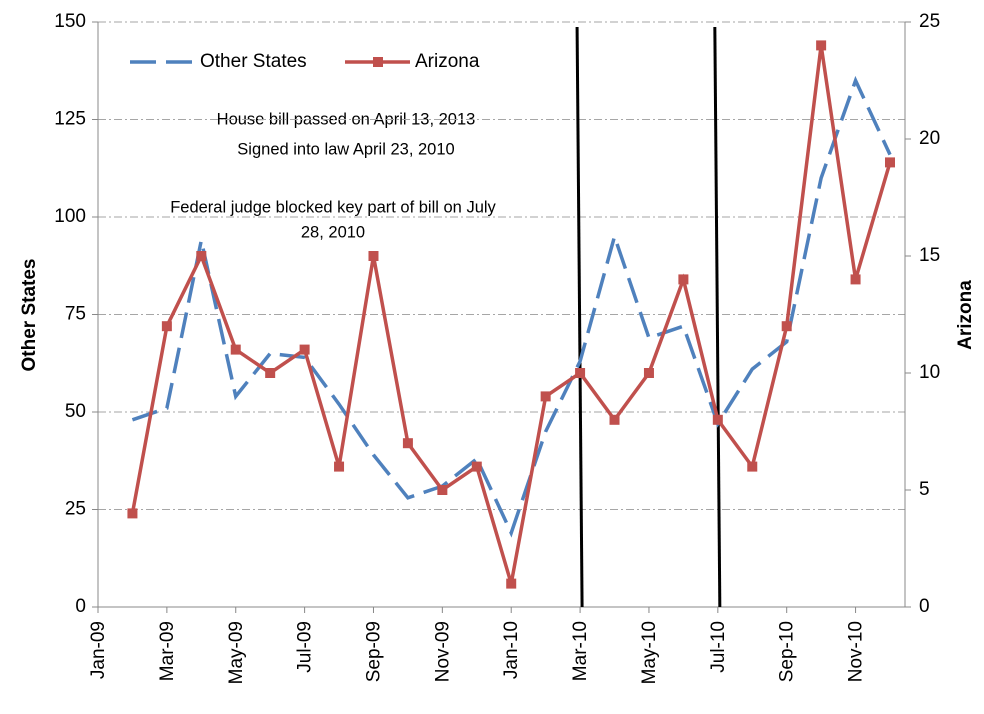 This screenshot has height=714, width=984. I want to click on x-tick-label: Jan-09, so click(98, 650).